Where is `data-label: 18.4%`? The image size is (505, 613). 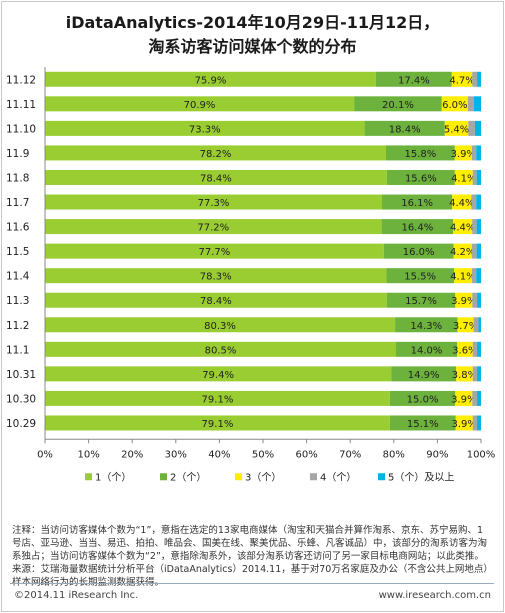 data-label: 18.4% is located at coordinates (405, 129).